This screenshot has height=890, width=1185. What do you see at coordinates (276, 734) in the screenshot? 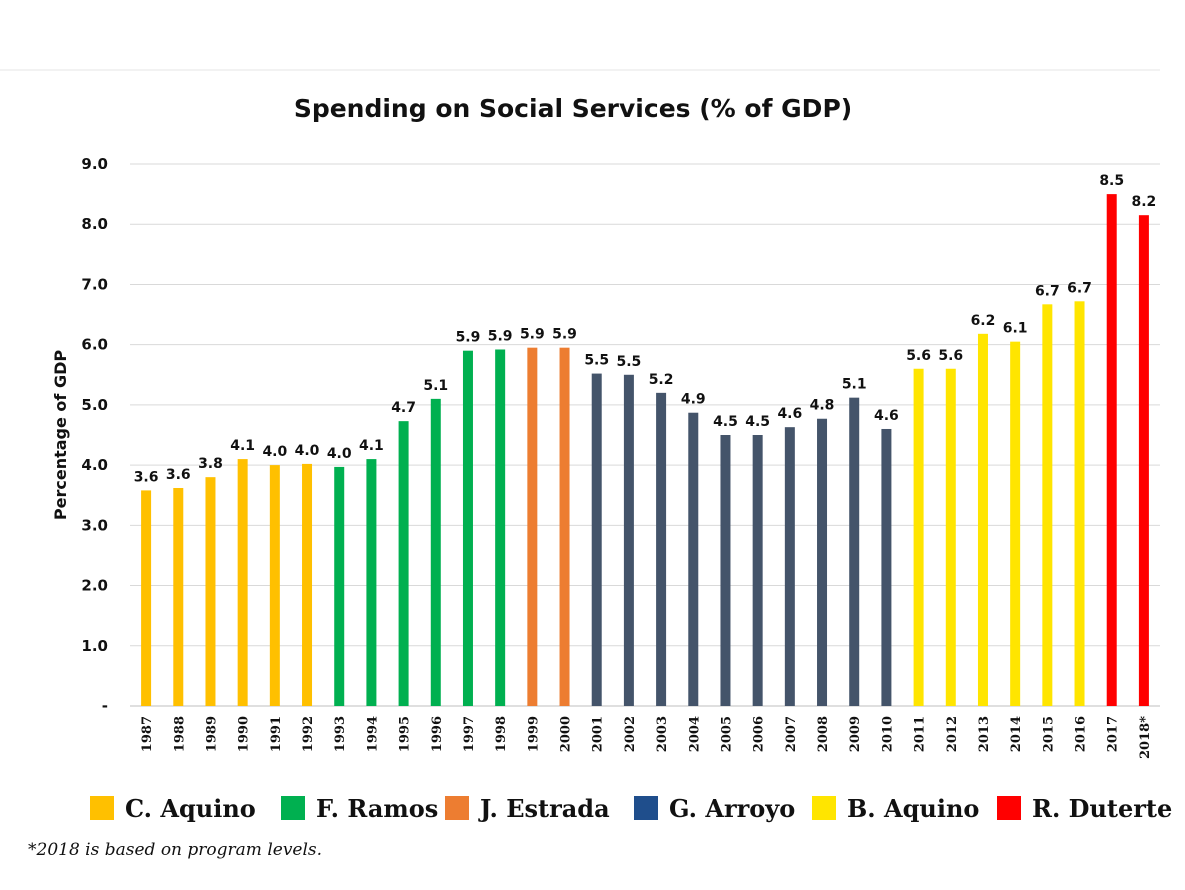
I see `x-tick-label: 1991` at bounding box center [276, 734].